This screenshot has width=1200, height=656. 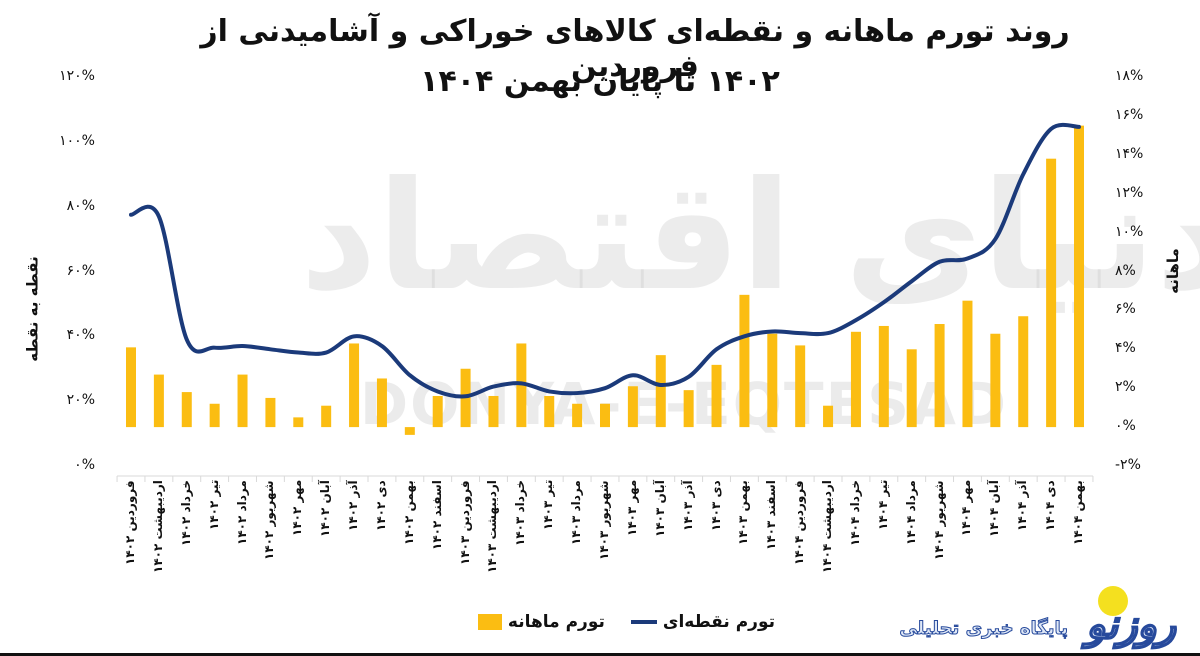 What do you see at coordinates (643, 622) in the screenshot?
I see `legend-line-swatch-icon` at bounding box center [643, 622].